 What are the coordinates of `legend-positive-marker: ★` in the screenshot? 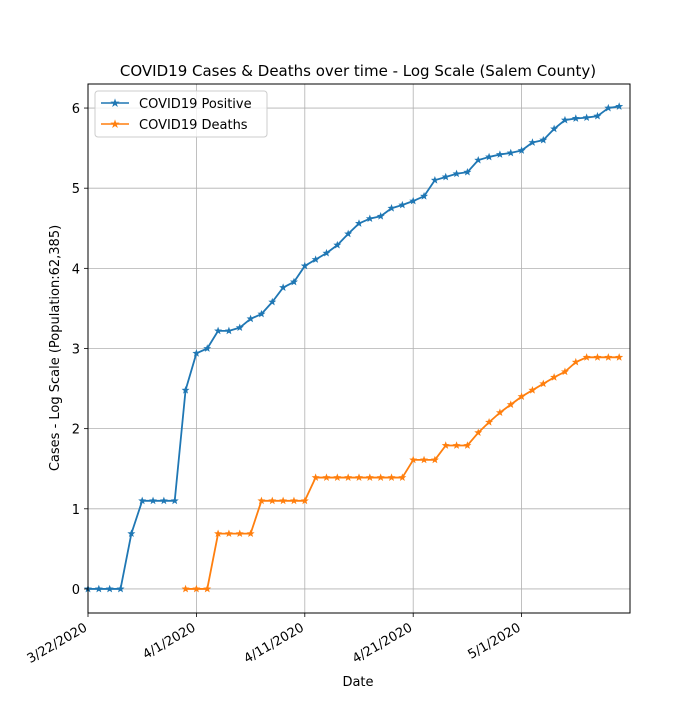 It's located at (115, 103).